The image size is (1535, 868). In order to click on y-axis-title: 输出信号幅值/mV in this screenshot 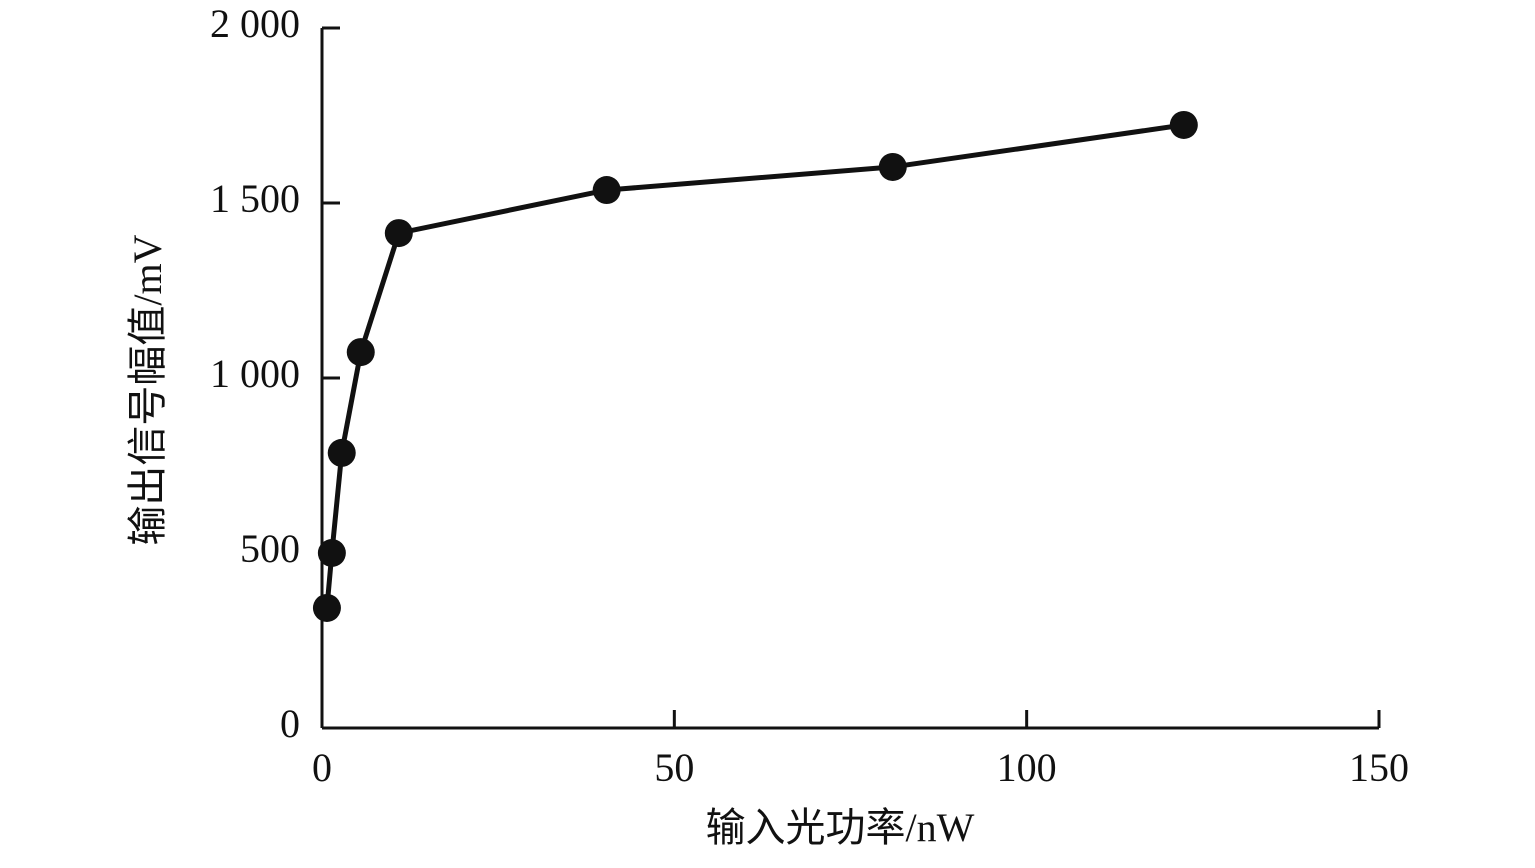, I will do `click(147, 389)`.